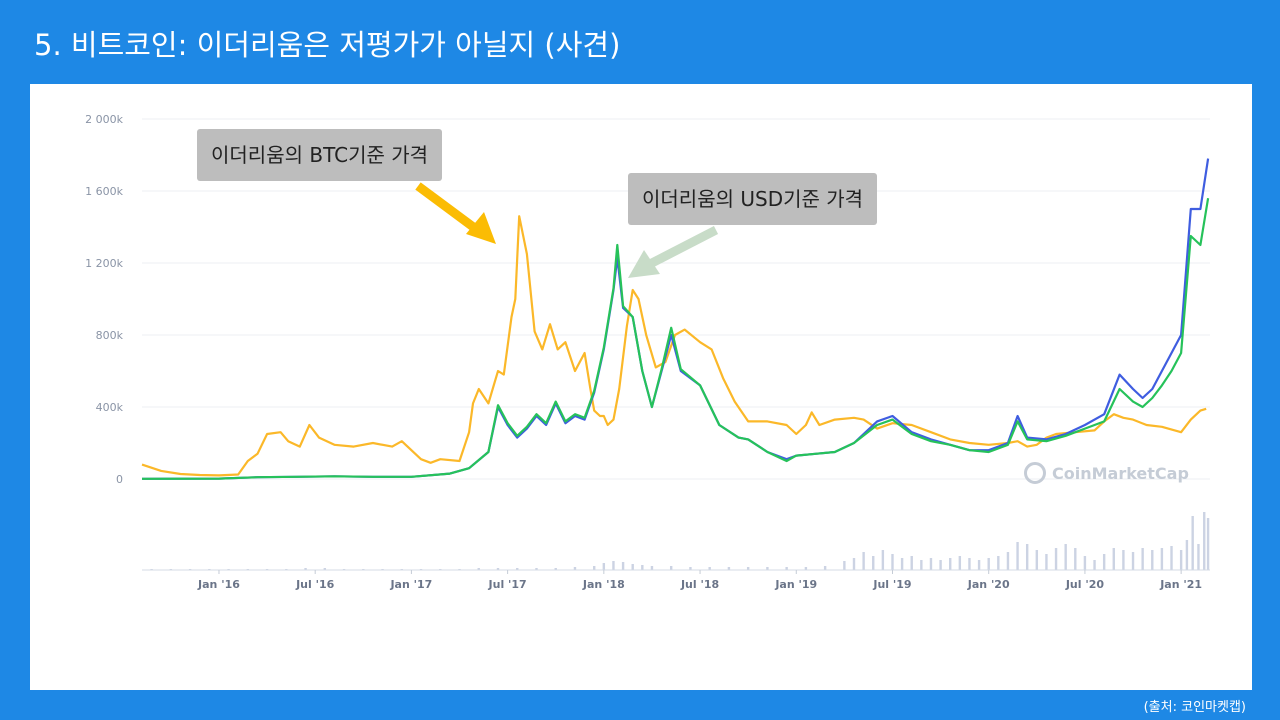 This screenshot has height=720, width=1280. Describe the element at coordinates (795, 584) in the screenshot. I see `x-tick-label: Jan '19` at that location.